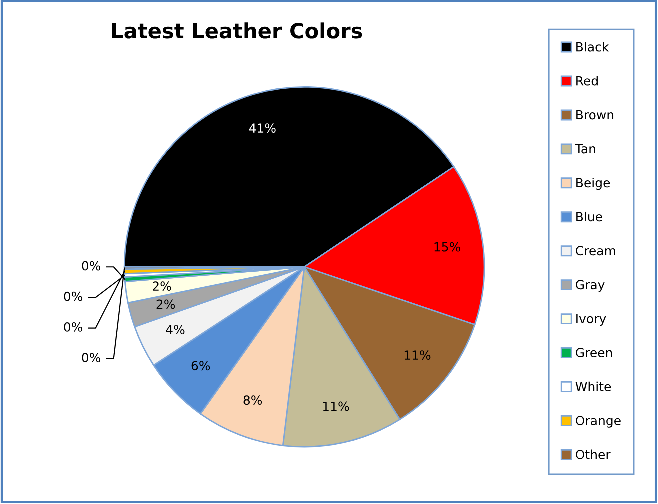  What do you see at coordinates (593, 47) in the screenshot?
I see `legend-label: Black` at bounding box center [593, 47].